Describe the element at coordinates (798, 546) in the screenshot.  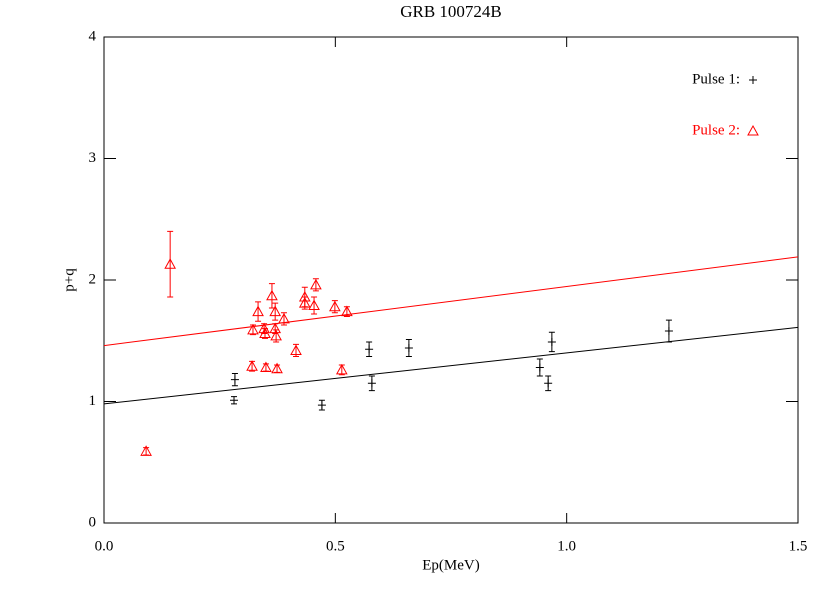
I see `x-tick-label: 1.5` at that location.